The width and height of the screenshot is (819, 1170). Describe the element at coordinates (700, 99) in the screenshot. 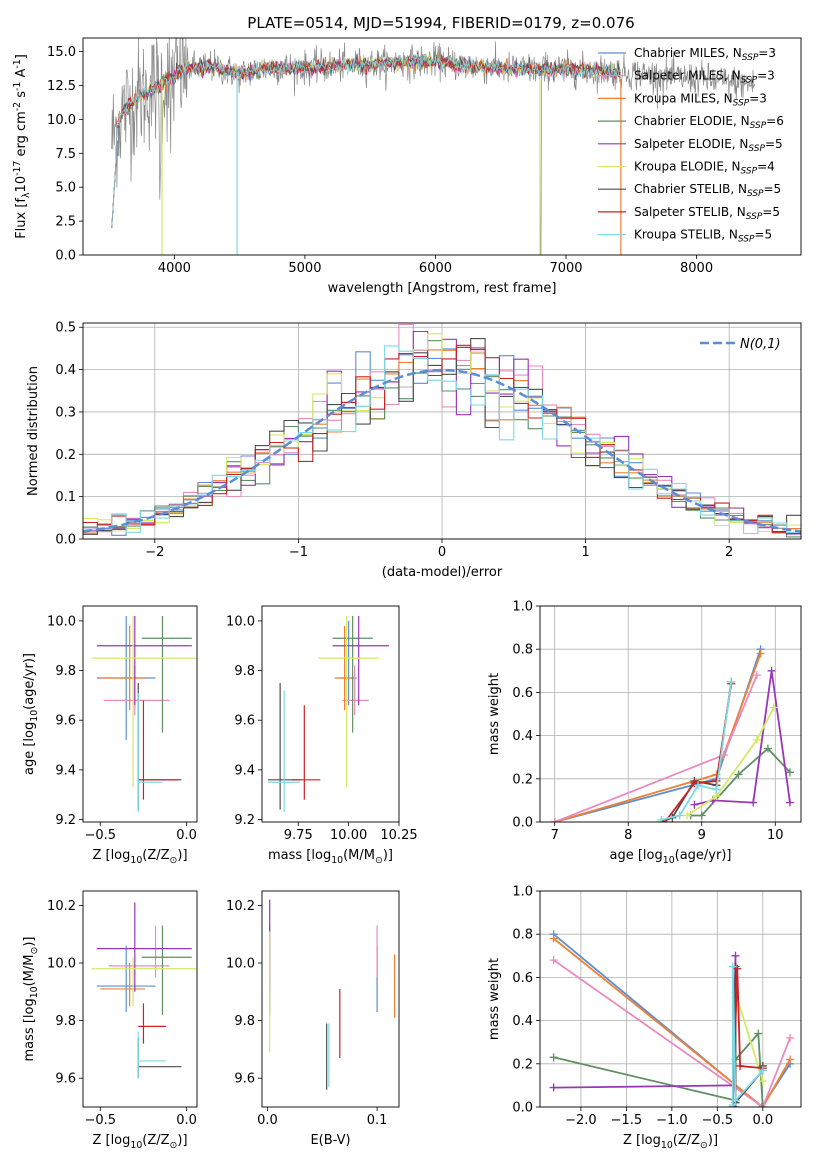

I see `legend-label: Kroupa MILES, NSSP=3` at that location.